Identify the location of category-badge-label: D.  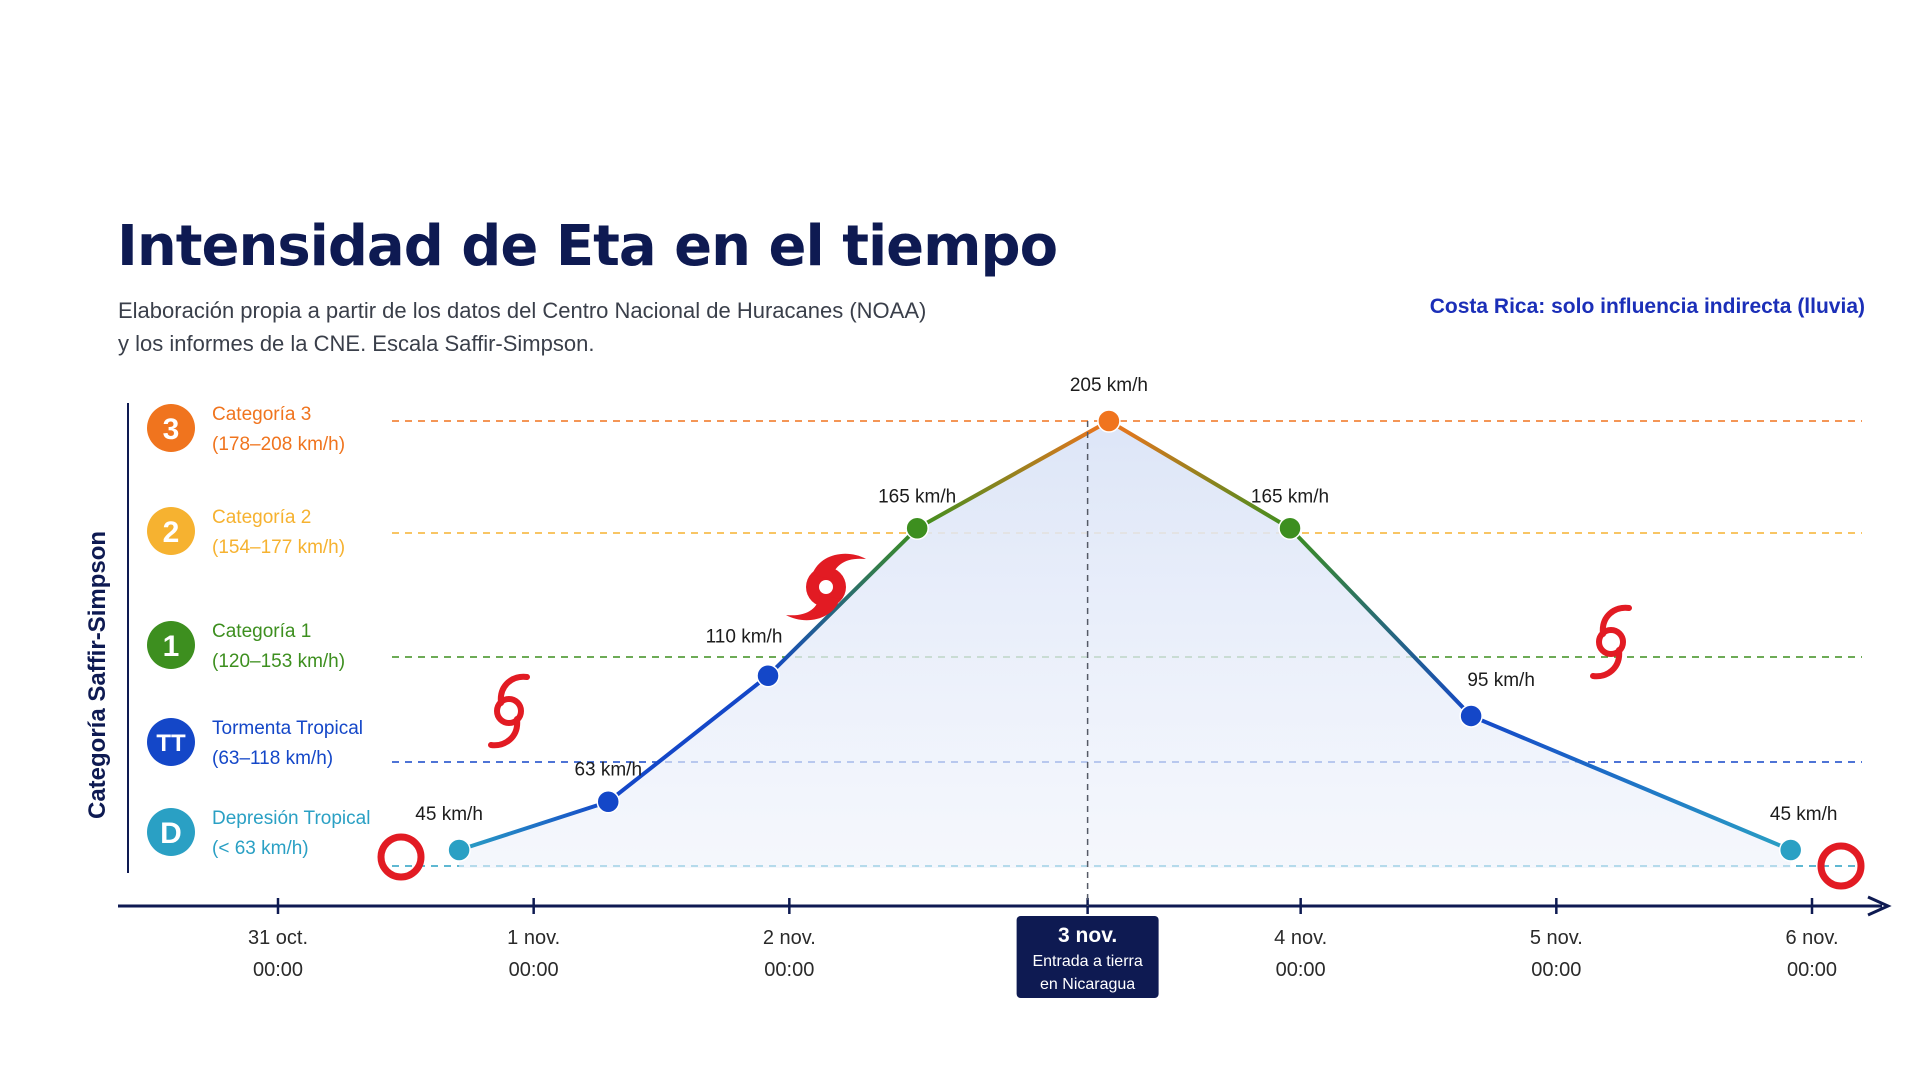
(171, 833).